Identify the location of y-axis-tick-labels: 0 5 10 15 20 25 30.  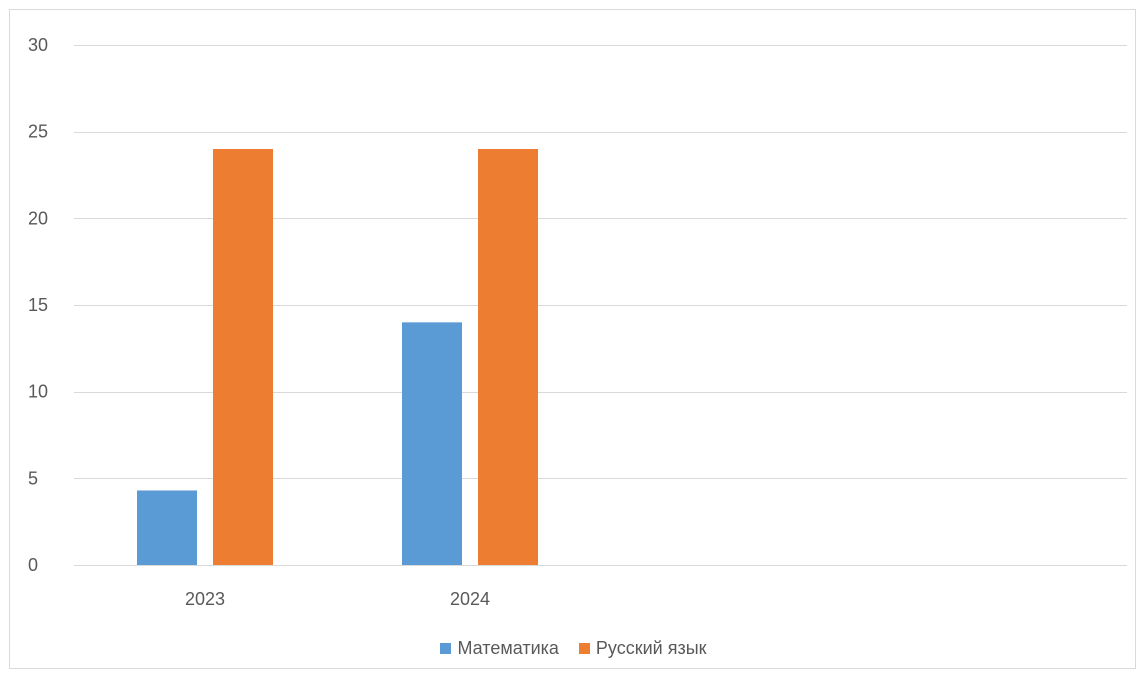
(38, 305).